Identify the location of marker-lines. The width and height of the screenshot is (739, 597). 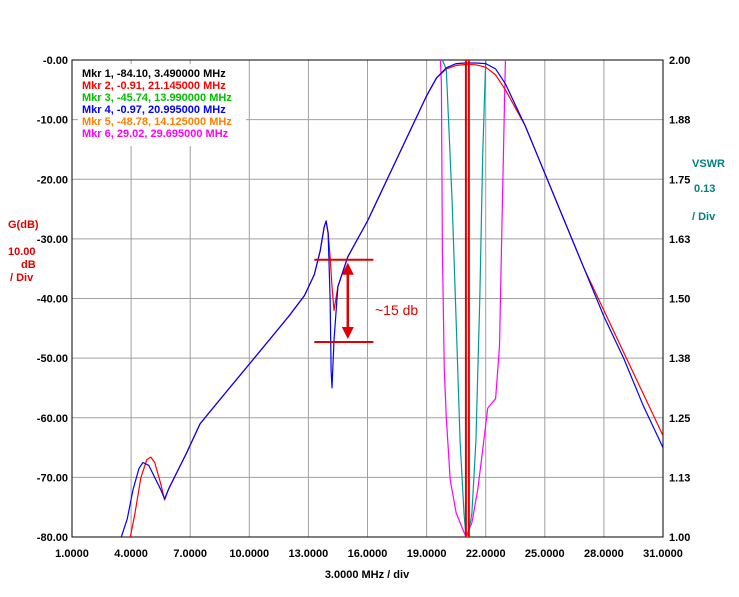
(467, 298).